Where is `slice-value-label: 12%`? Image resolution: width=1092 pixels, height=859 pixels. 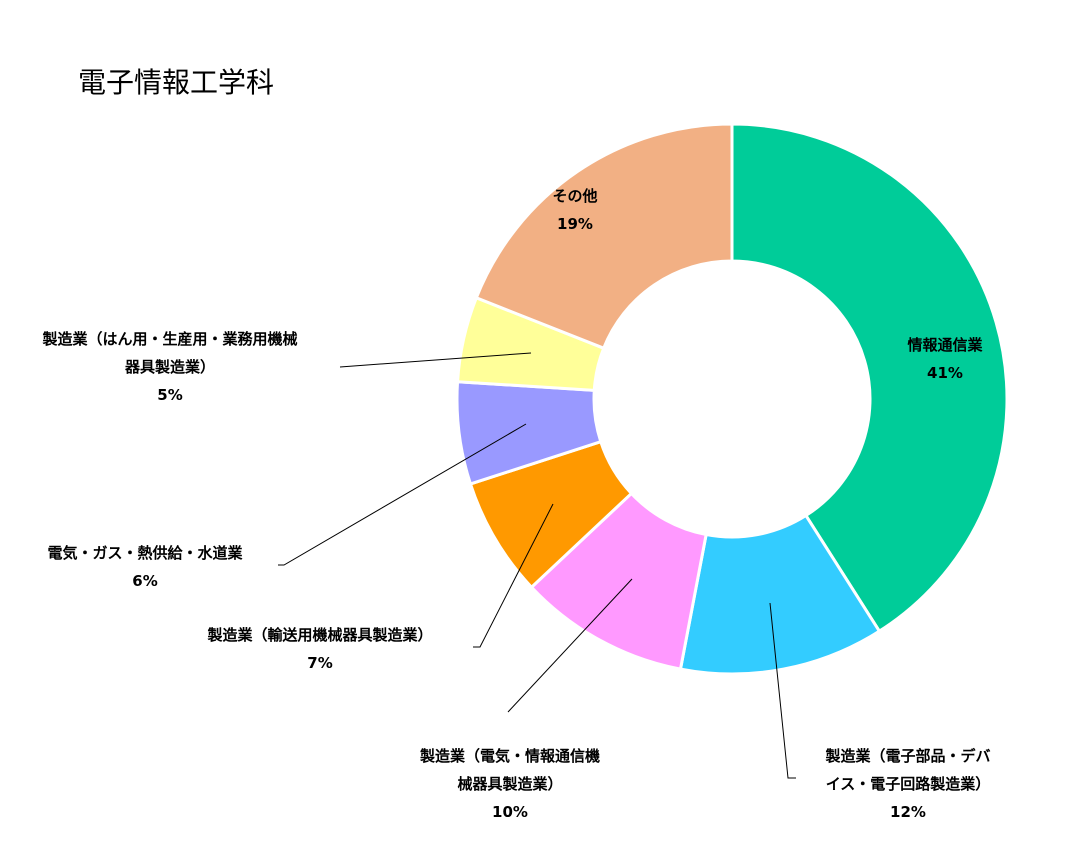
slice-value-label: 12% is located at coordinates (908, 812).